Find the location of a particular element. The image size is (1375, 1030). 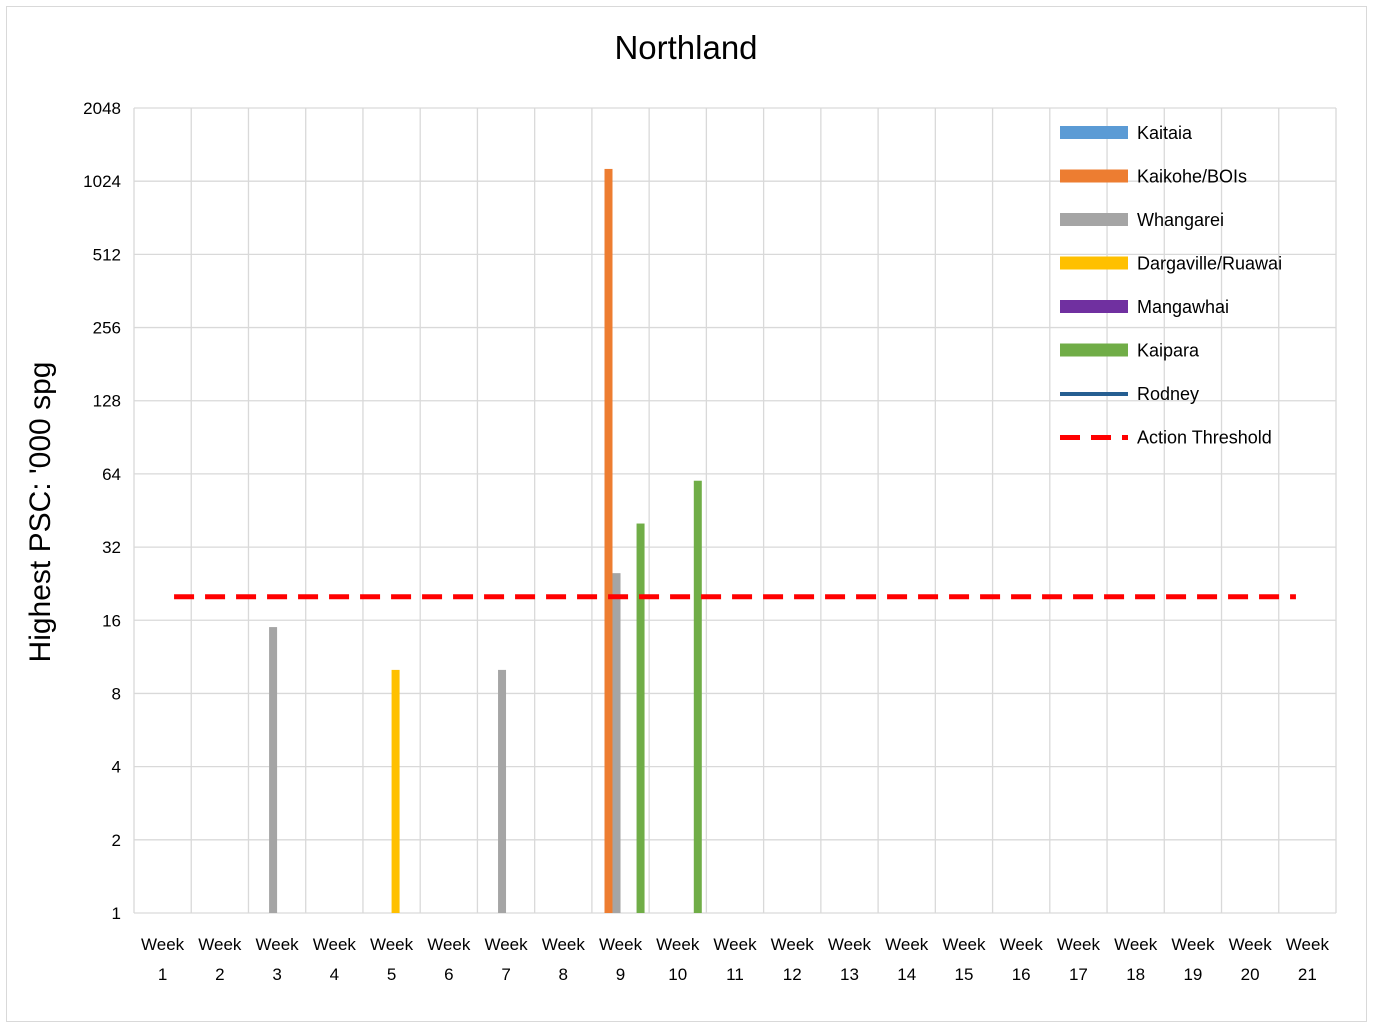

x-tick-label: Week 9 is located at coordinates (621, 959).